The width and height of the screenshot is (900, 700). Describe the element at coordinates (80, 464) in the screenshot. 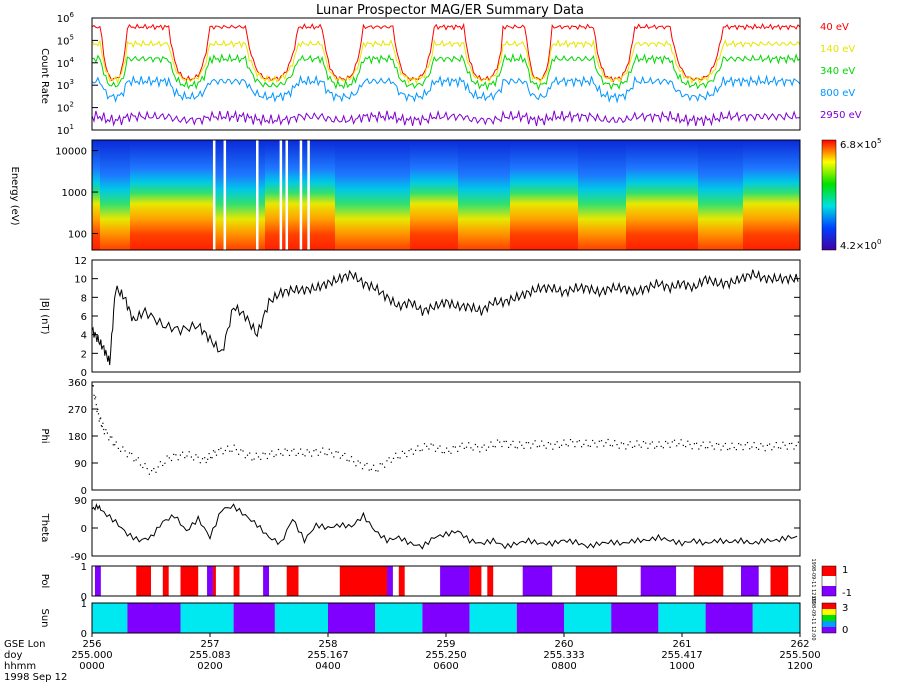

I see `phi-tick-label: 90` at that location.